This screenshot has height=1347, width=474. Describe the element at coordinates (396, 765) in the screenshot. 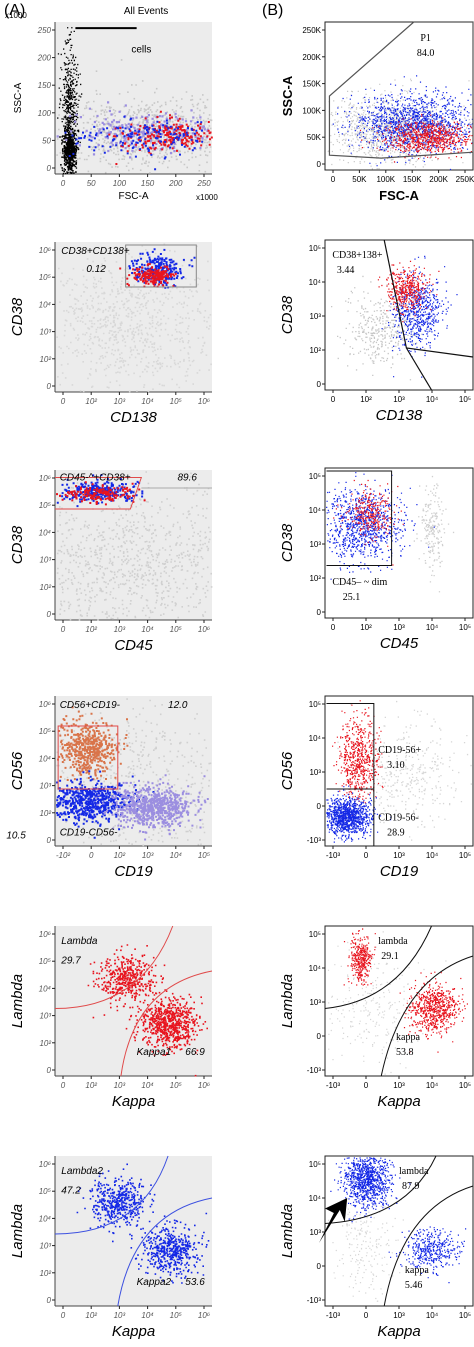

I see `gate-value: 3.10` at that location.